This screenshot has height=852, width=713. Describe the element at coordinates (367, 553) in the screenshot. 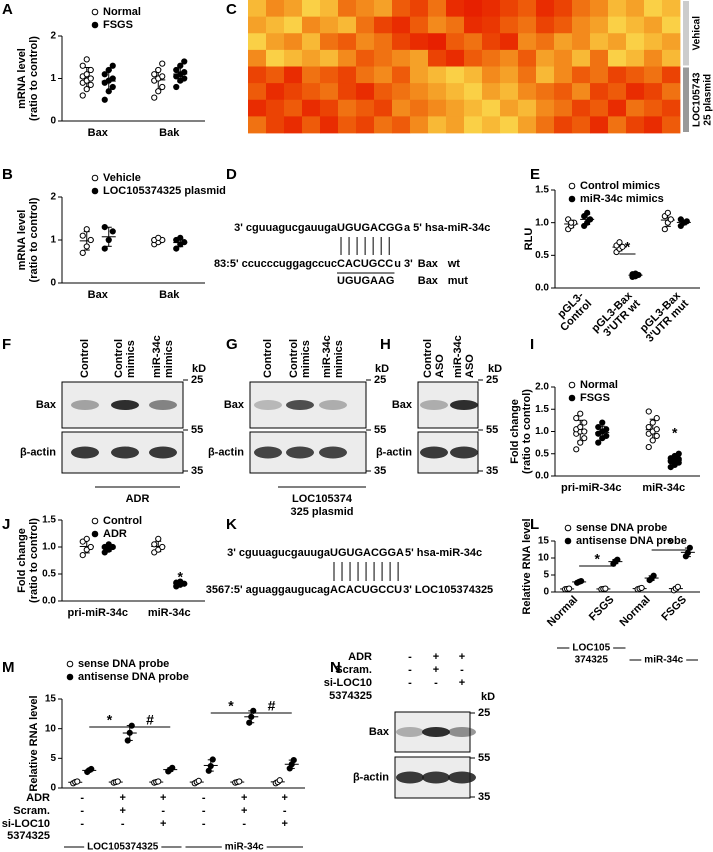

I see `sequence-core: UGUGACGGA` at that location.